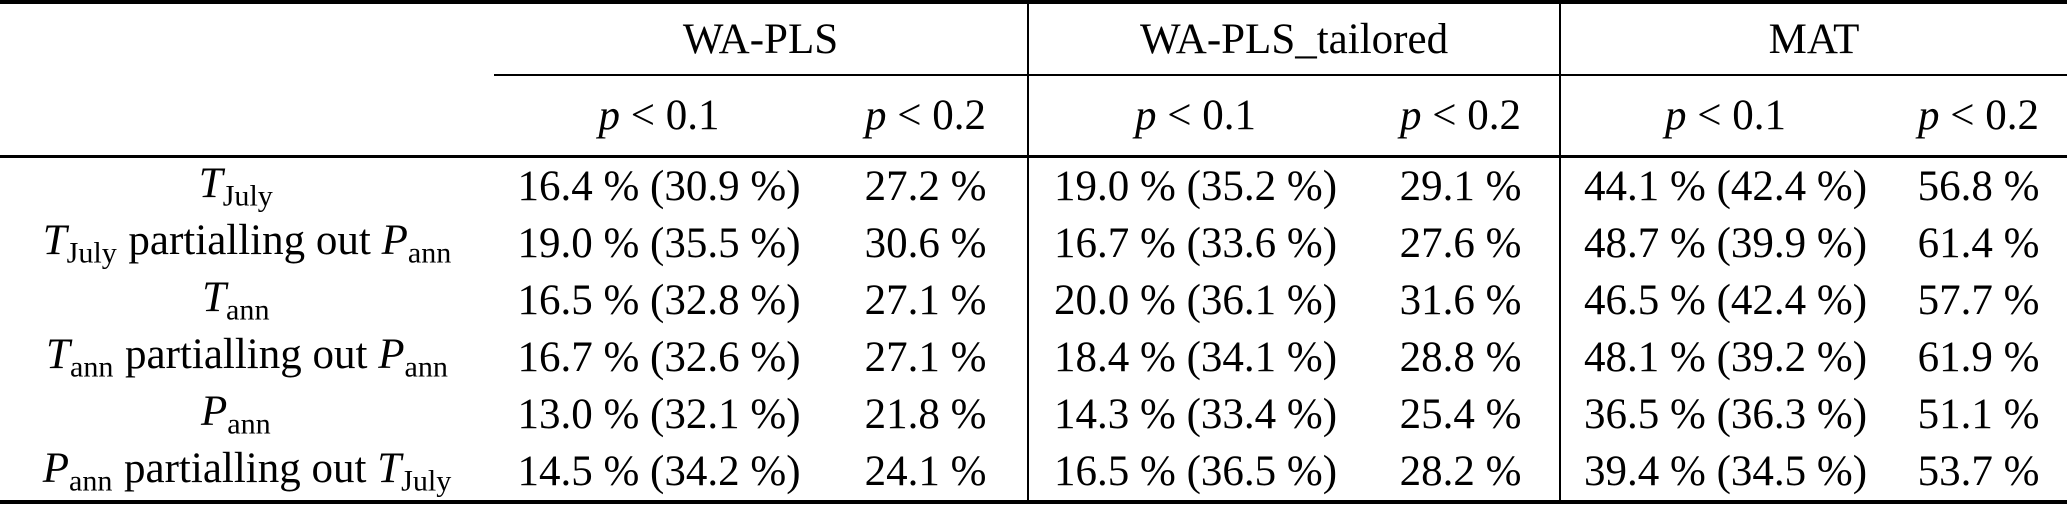  What do you see at coordinates (1726, 300) in the screenshot?
I see `value-cell: 46.5 % (42.4 %)` at bounding box center [1726, 300].